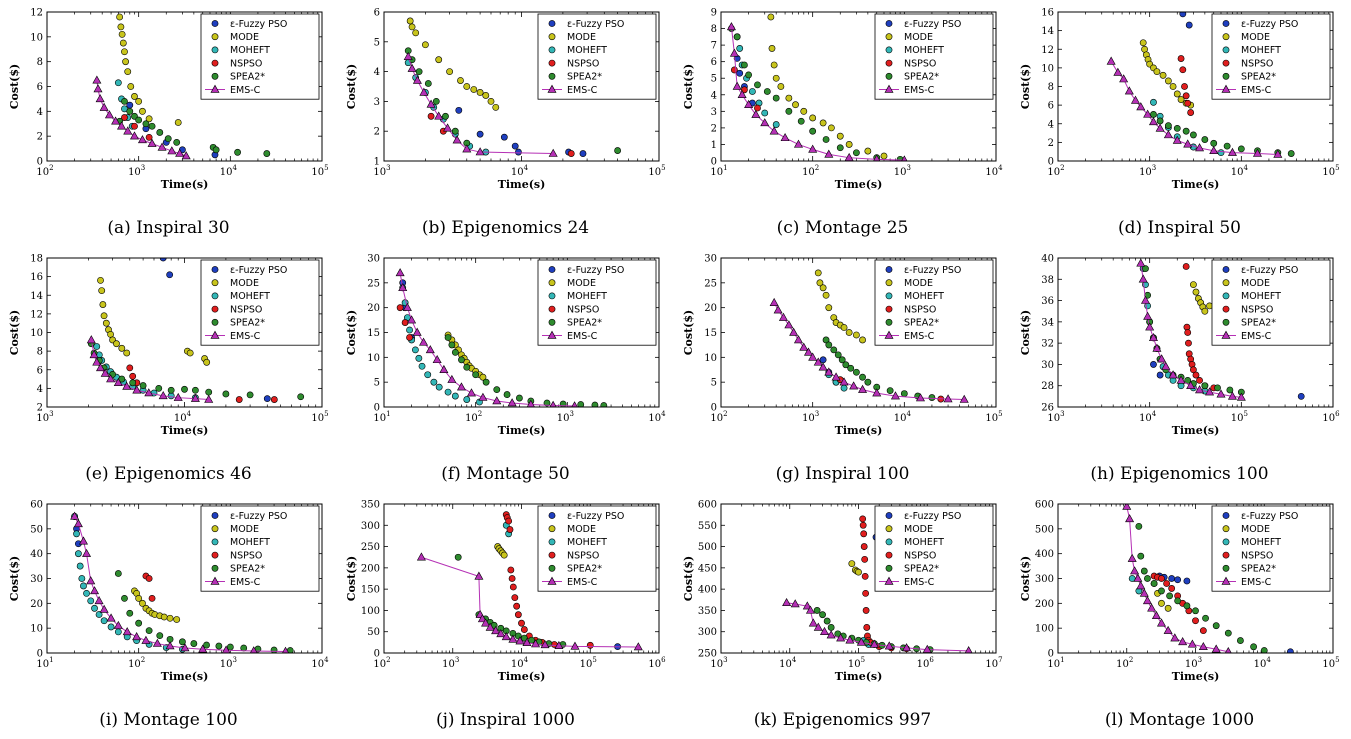 The width and height of the screenshot is (1351, 739). I want to click on series-line-ems-c, so click(180, 584).